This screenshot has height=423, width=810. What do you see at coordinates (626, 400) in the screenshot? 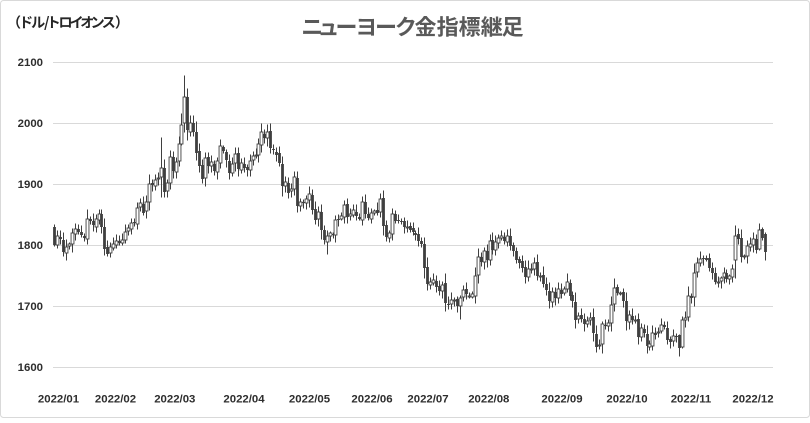
I see `svg-text: 2022/10` at bounding box center [626, 400].